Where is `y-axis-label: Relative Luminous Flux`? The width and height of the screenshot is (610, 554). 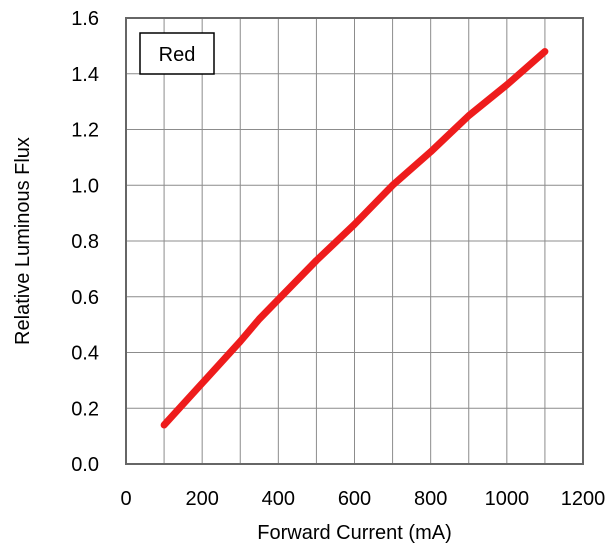
y-axis-label: Relative Luminous Flux is located at coordinates (23, 241).